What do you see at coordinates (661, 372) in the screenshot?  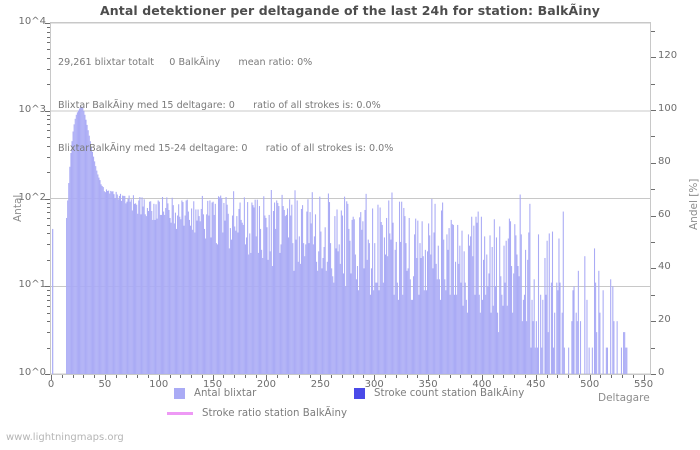 I see `y-axis-right-tick-label: 0` at bounding box center [661, 372].